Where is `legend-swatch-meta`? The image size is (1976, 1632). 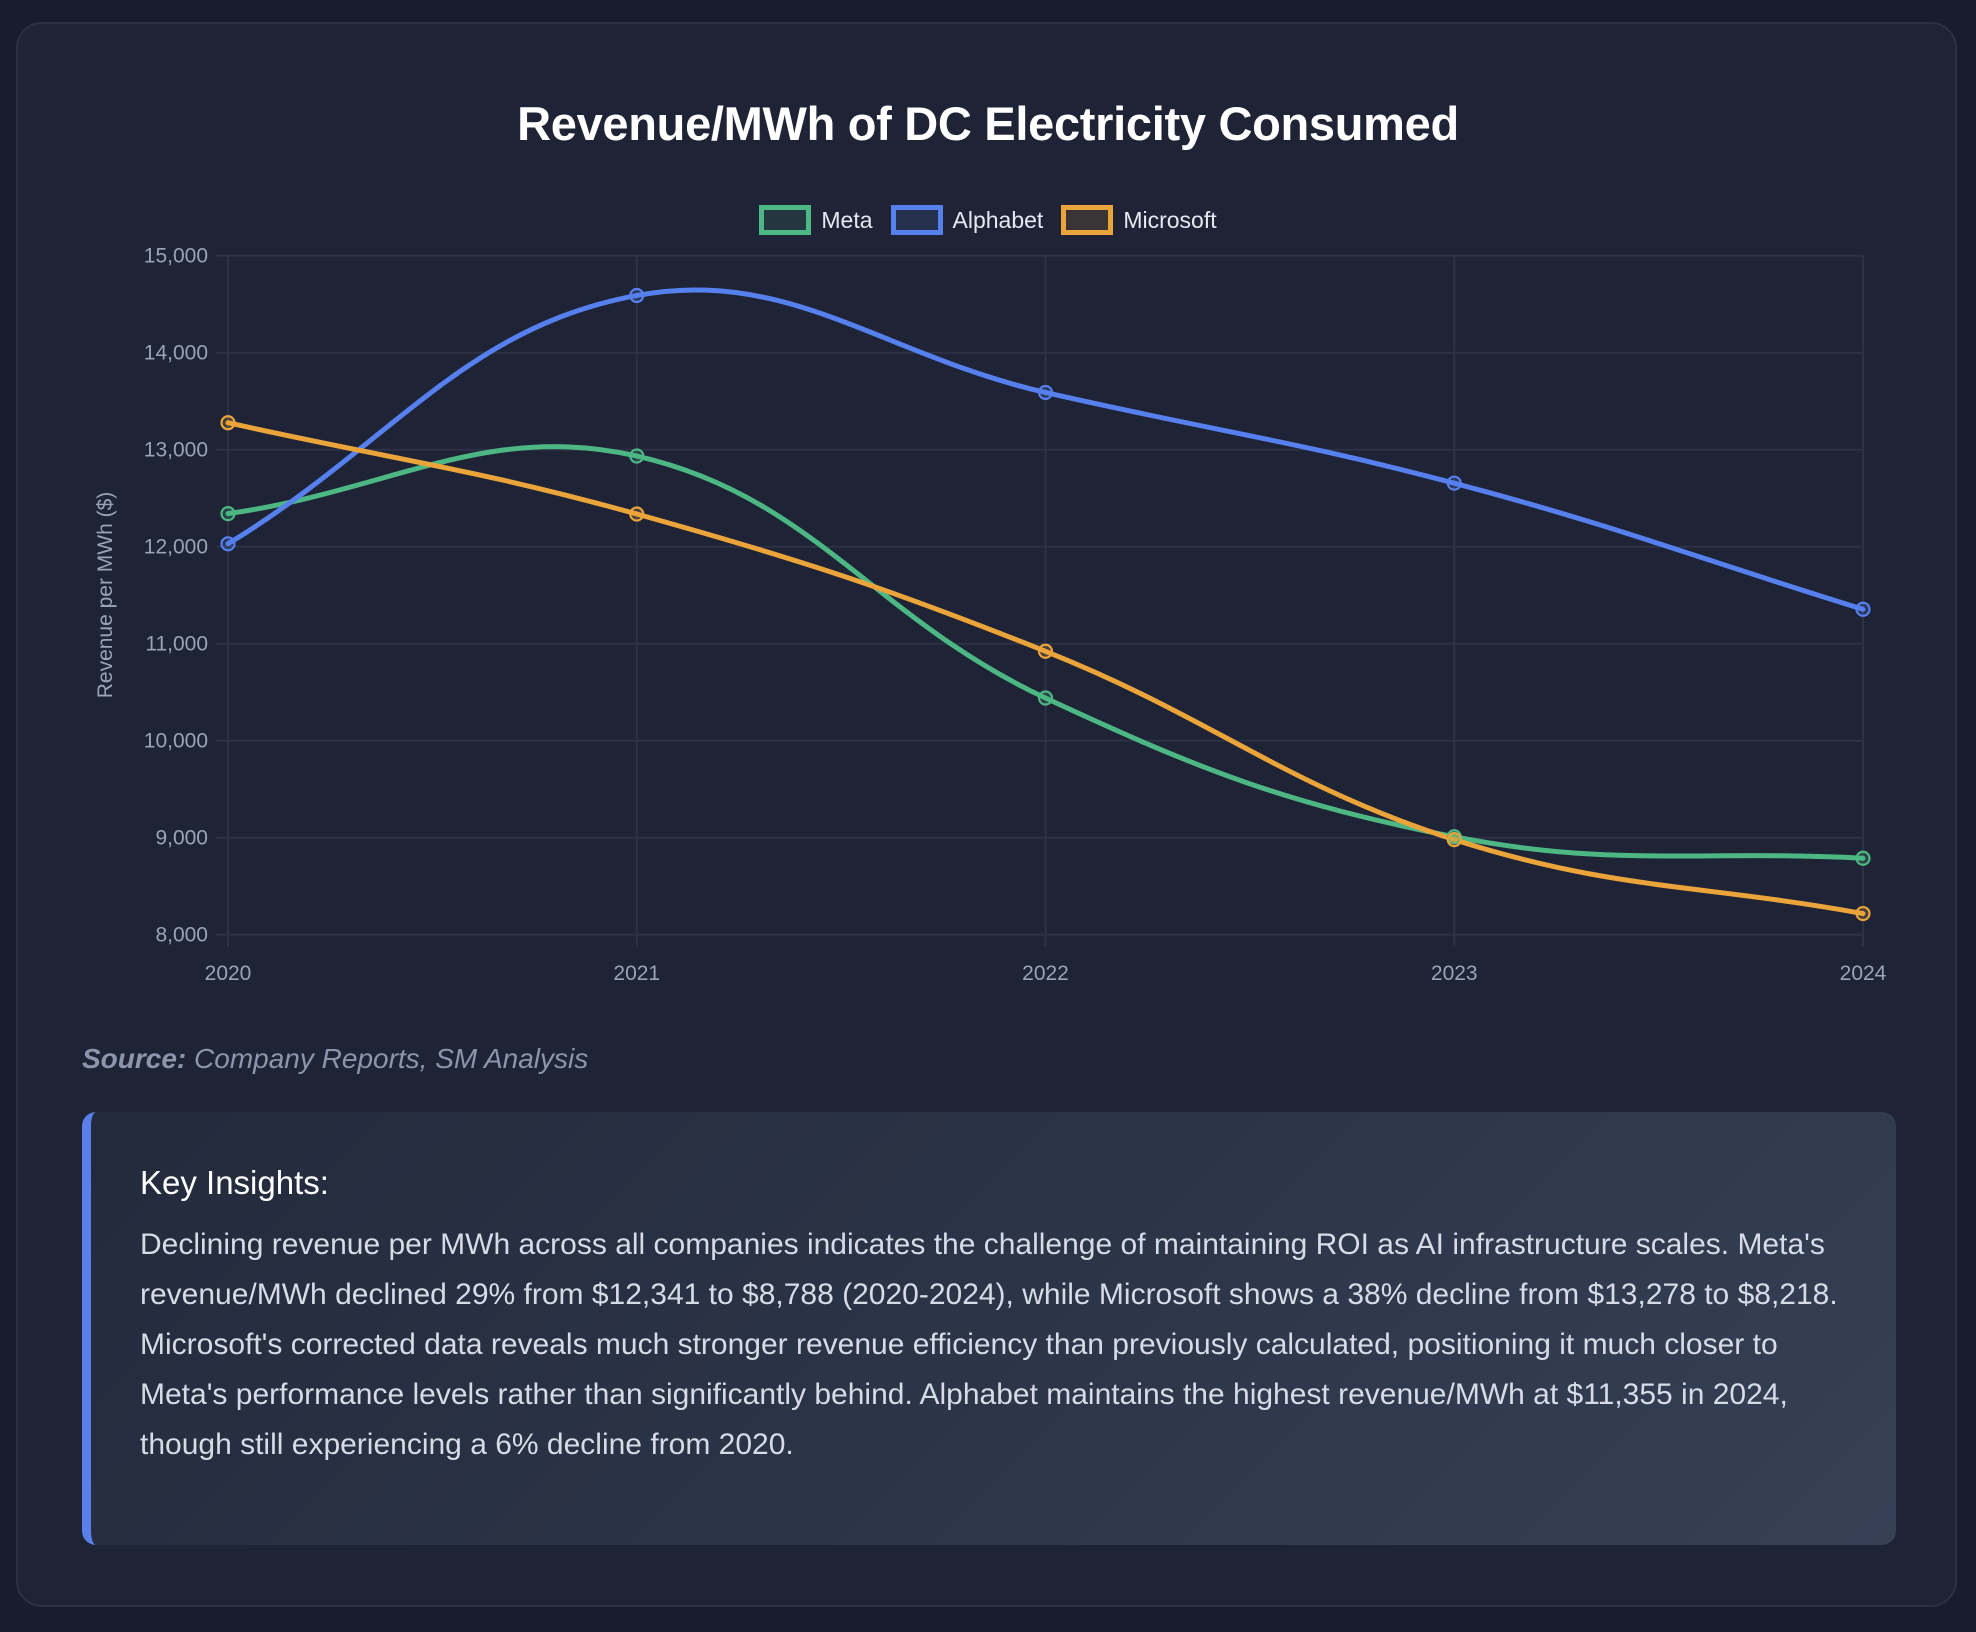 legend-swatch-meta is located at coordinates (785, 220).